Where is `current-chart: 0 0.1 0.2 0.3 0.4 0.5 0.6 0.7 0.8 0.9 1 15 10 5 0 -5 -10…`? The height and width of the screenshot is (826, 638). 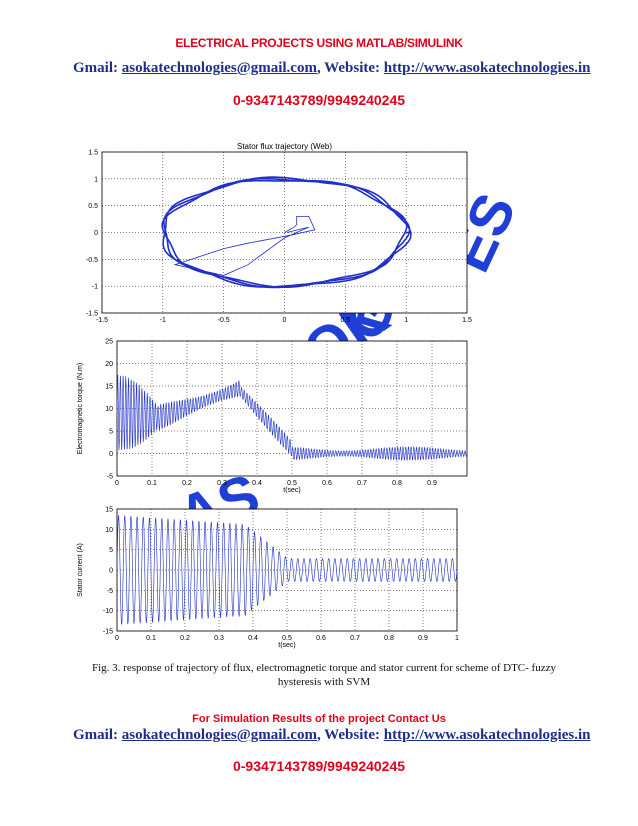 current-chart: 0 0.1 0.2 0.3 0.4 0.5 0.6 0.7 0.8 0.9 1 15 10 5 0 -5 -10… is located at coordinates (272, 578).